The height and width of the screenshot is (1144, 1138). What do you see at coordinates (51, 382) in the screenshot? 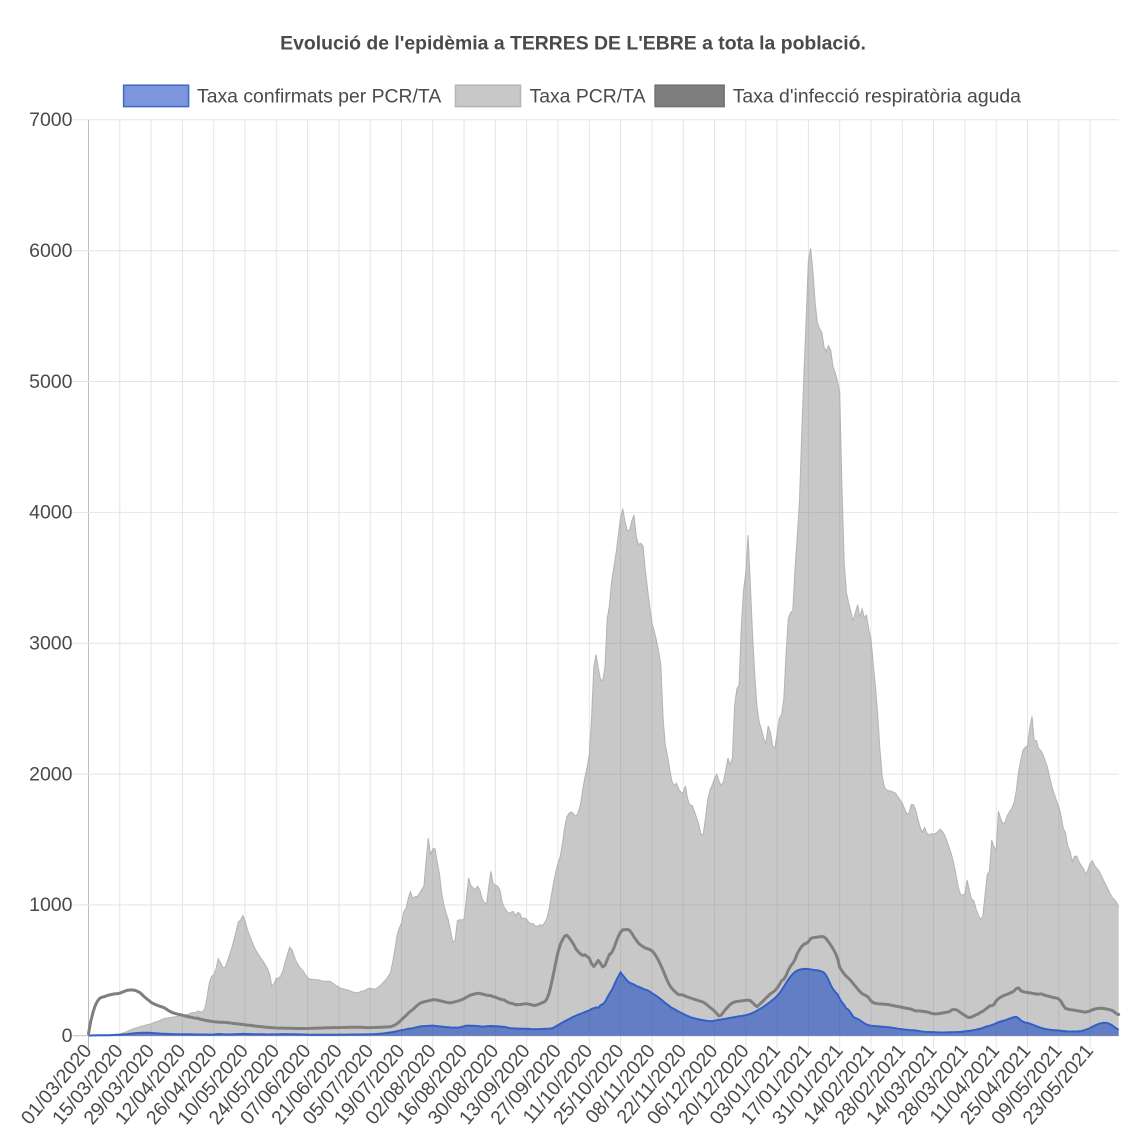
I see `svg-text: 5000` at bounding box center [51, 382].